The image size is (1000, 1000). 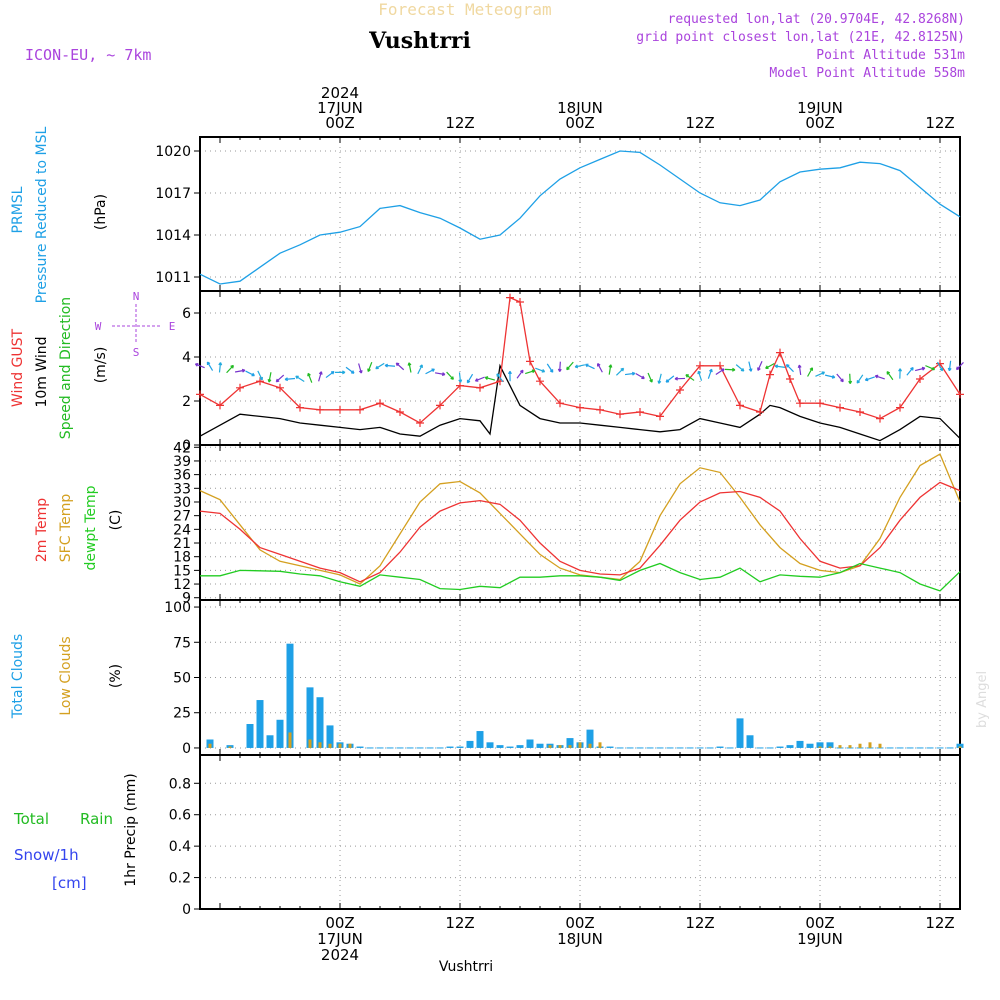 What do you see at coordinates (182, 585) in the screenshot?
I see `temp-ytick-label: 12` at bounding box center [182, 585].